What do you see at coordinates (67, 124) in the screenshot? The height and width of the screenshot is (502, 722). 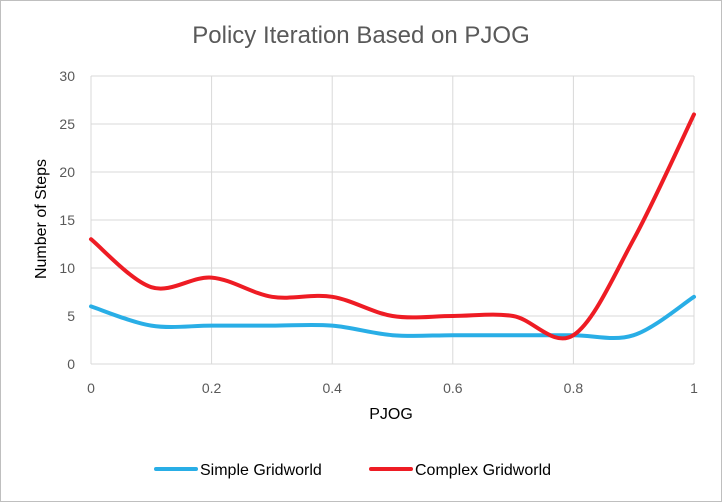 I see `y-tick-label: 25` at bounding box center [67, 124].